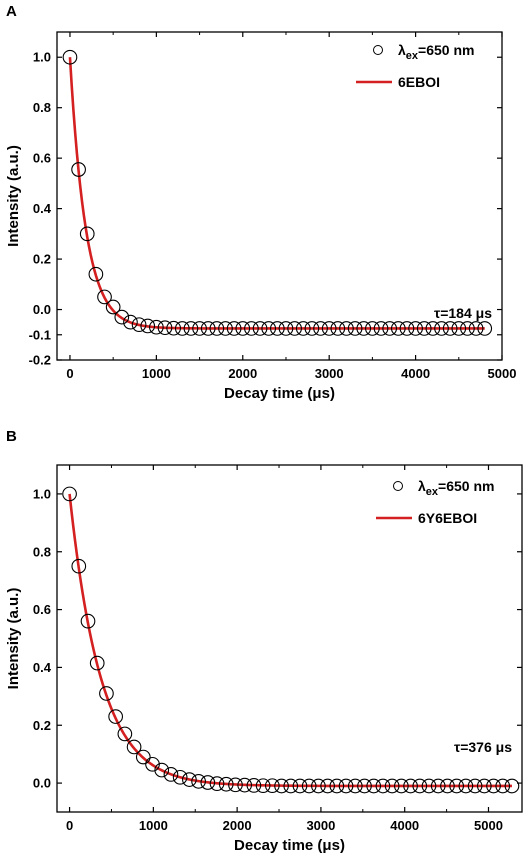  What do you see at coordinates (463, 313) in the screenshot?
I see `tau-annotation: τ=184 μs` at bounding box center [463, 313].